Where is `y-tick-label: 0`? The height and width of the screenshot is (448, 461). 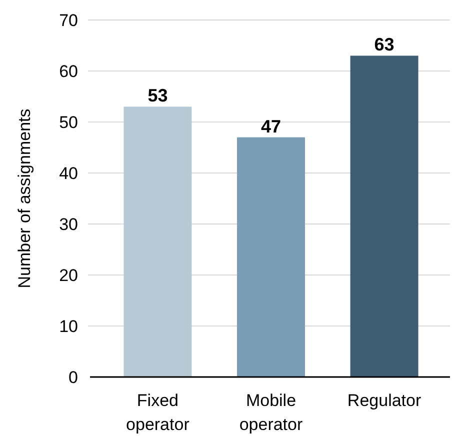 y-tick-label: 0 is located at coordinates (73, 377).